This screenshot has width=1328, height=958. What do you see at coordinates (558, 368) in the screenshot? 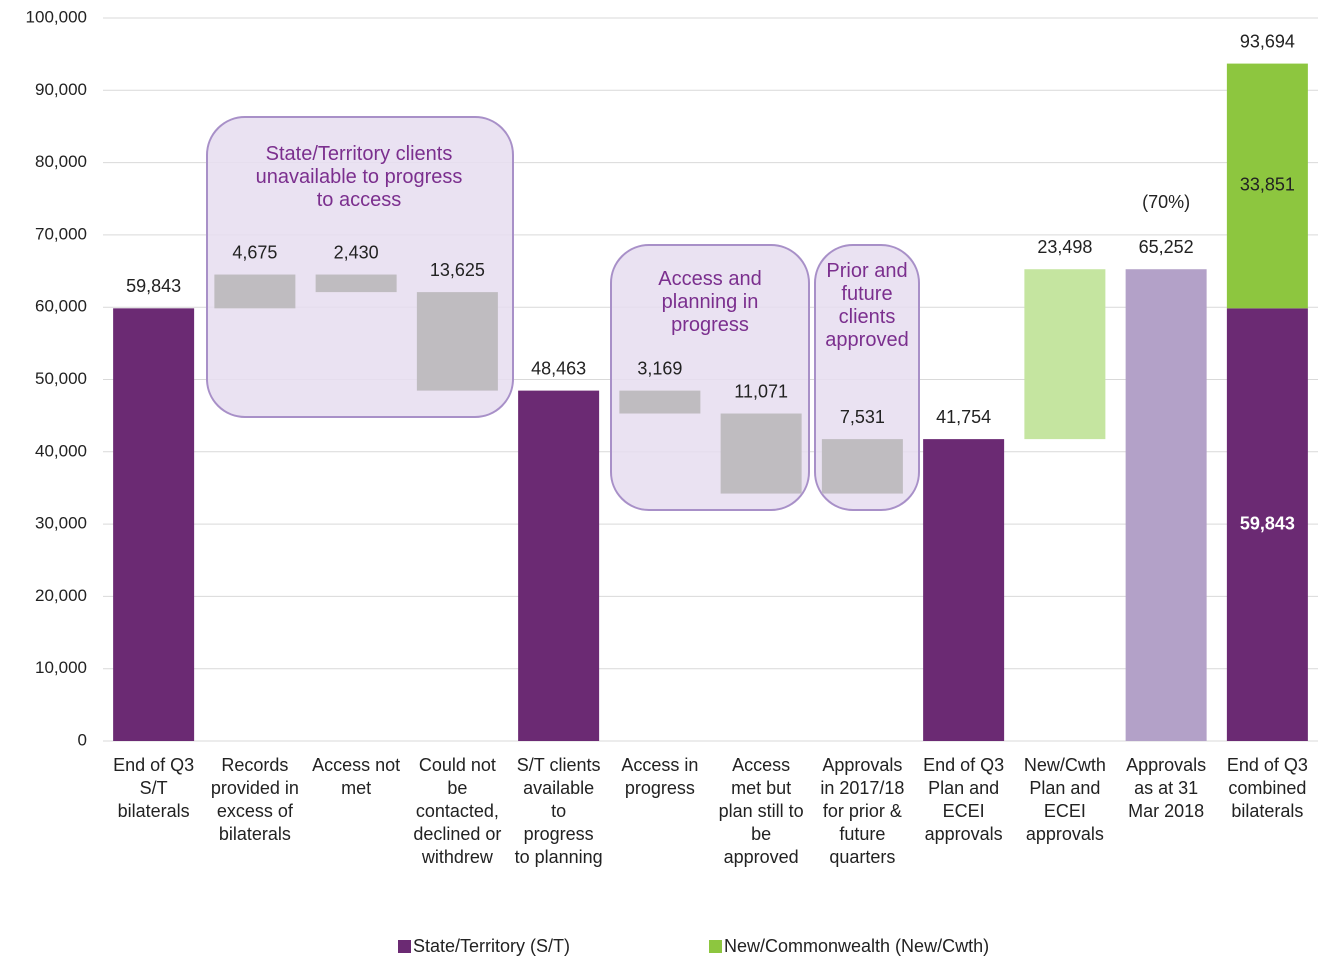
I see `value-label: 48,463` at bounding box center [558, 368].